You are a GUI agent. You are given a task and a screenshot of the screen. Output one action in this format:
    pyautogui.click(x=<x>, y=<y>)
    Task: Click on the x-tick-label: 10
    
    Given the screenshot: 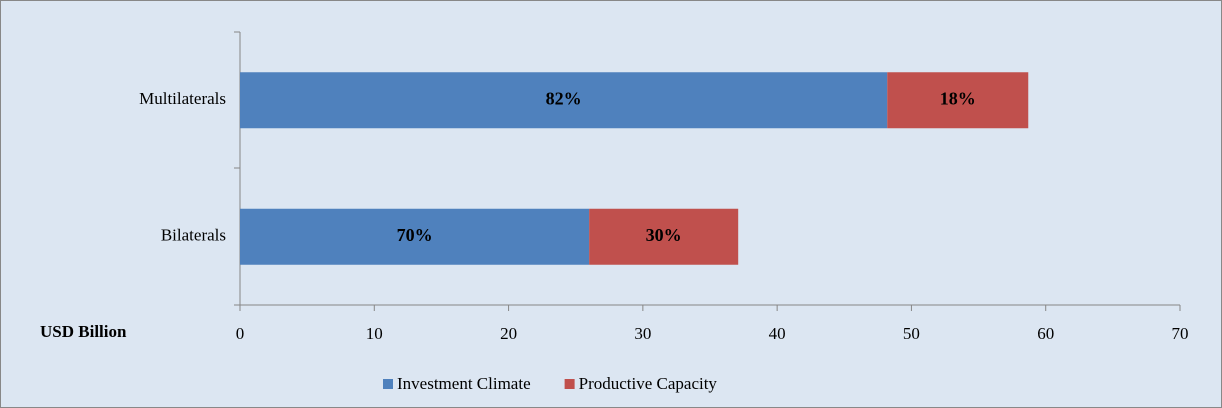 What is the action you would take?
    pyautogui.click(x=374, y=333)
    